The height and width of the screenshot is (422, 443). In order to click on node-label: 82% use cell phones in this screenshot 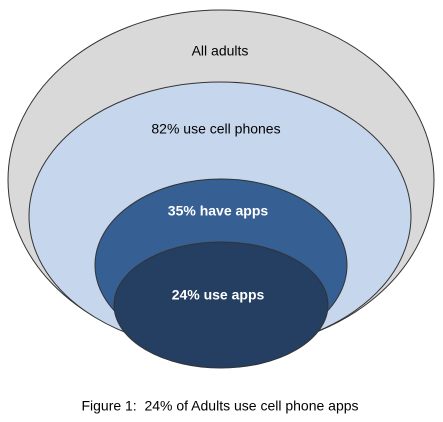, I will do `click(215, 129)`.